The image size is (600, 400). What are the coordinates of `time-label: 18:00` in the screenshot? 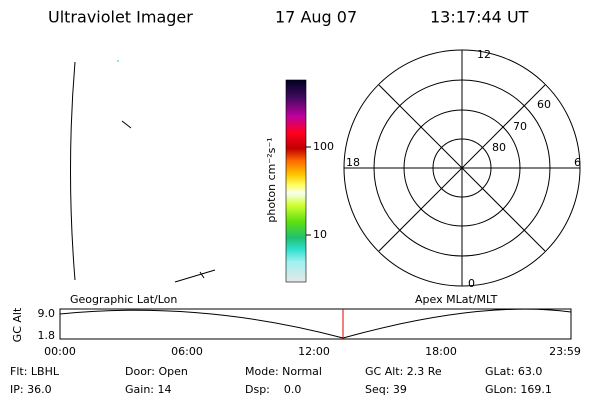 It's located at (441, 351).